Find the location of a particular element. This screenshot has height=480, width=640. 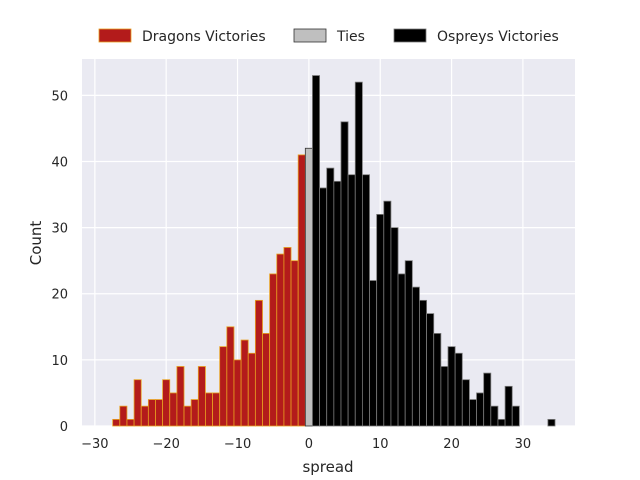

y-tick-label: 20 is located at coordinates (59, 295).